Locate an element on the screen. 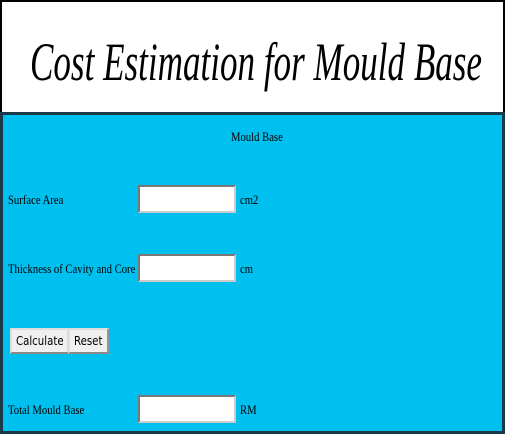 The height and width of the screenshot is (434, 505). form-heading: Mould Base is located at coordinates (257, 136).